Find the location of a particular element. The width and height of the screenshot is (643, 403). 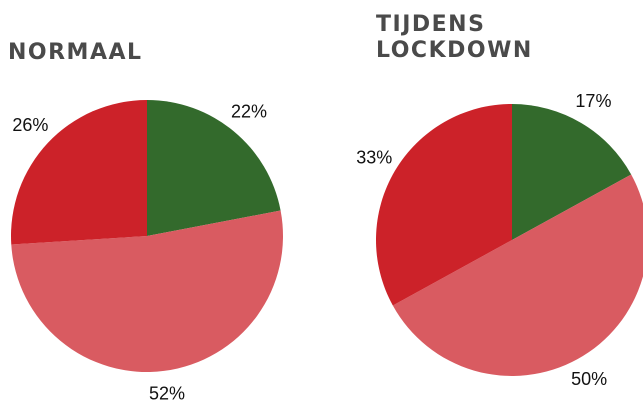

data-label: 26% is located at coordinates (30, 125).